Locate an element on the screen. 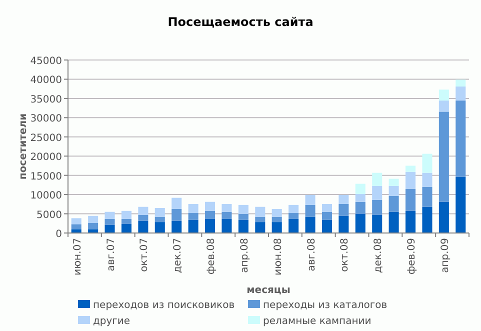 The width and height of the screenshot is (481, 331). y-tick-label: 25000 is located at coordinates (46, 138).